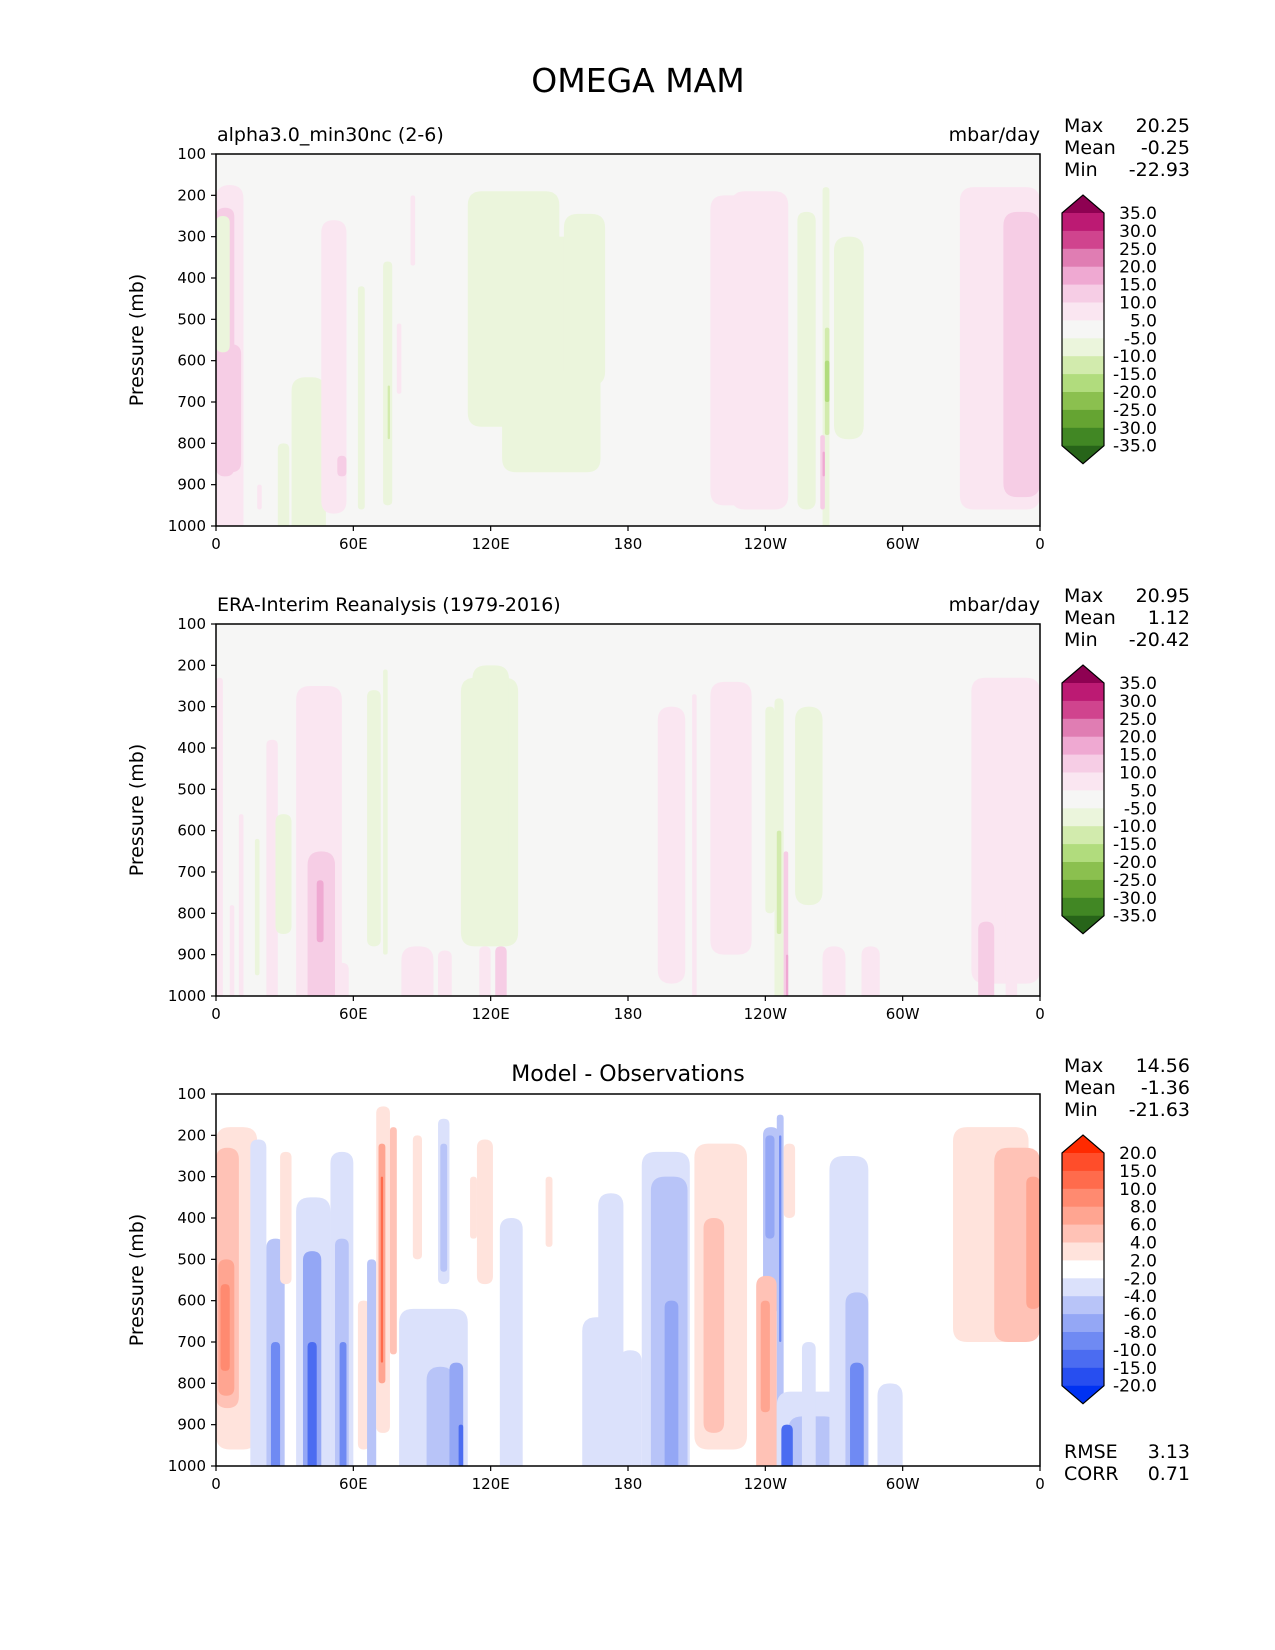  What do you see at coordinates (1143, 791) in the screenshot?
I see `colorbar-tick-label: 5.0` at bounding box center [1143, 791].